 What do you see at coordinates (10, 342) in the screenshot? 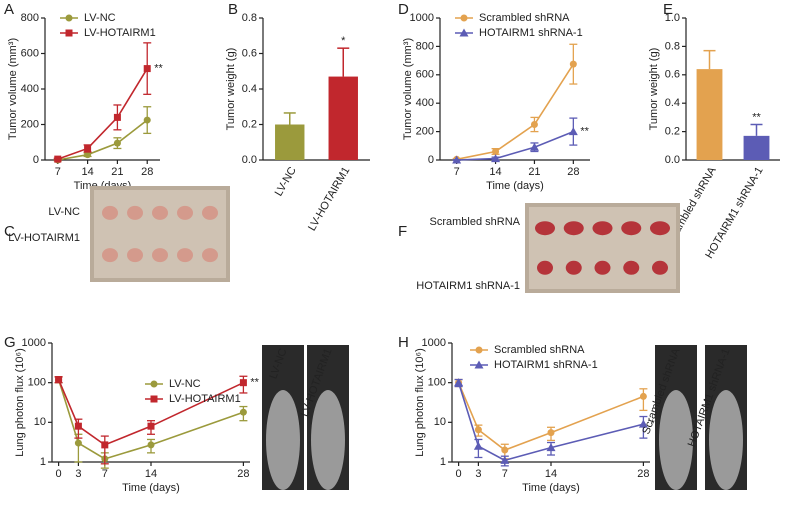
I see `panel-label: G` at bounding box center [10, 342].